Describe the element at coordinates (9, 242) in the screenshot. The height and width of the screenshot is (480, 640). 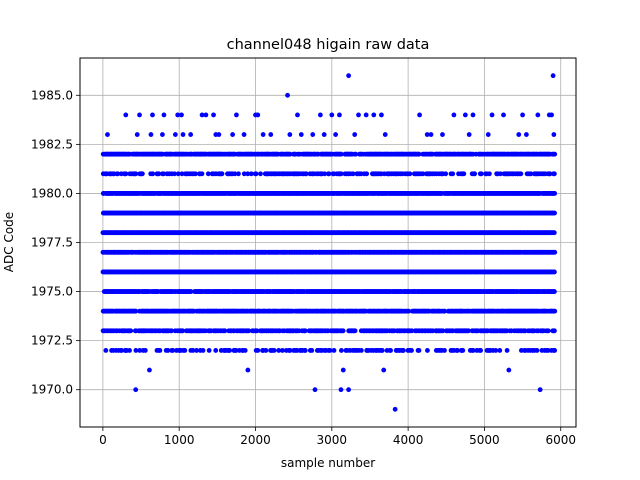
I see `y-axis-label: ADC Code` at that location.